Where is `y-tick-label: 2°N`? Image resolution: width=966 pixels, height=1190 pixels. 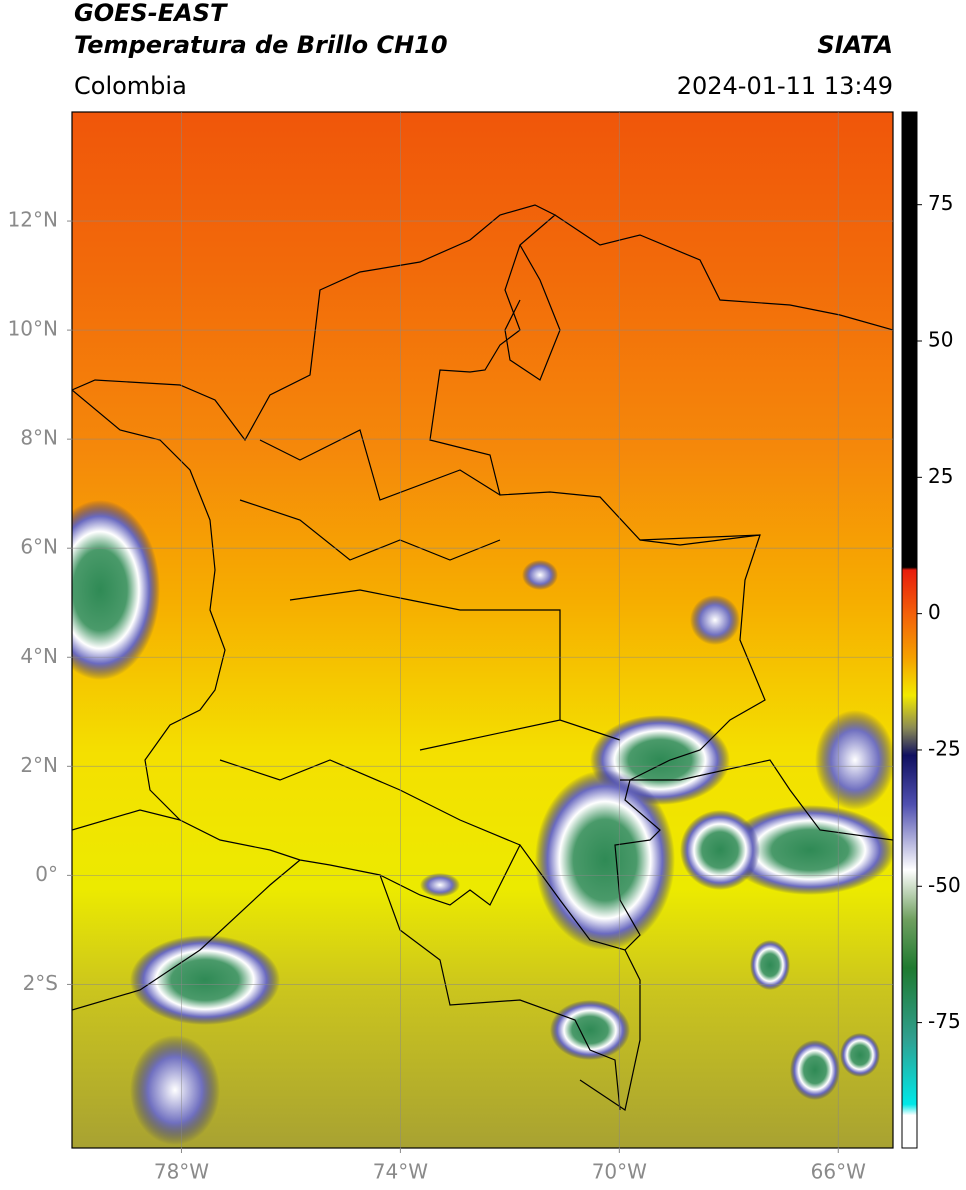
y-tick-label: 2°N is located at coordinates (39, 765).